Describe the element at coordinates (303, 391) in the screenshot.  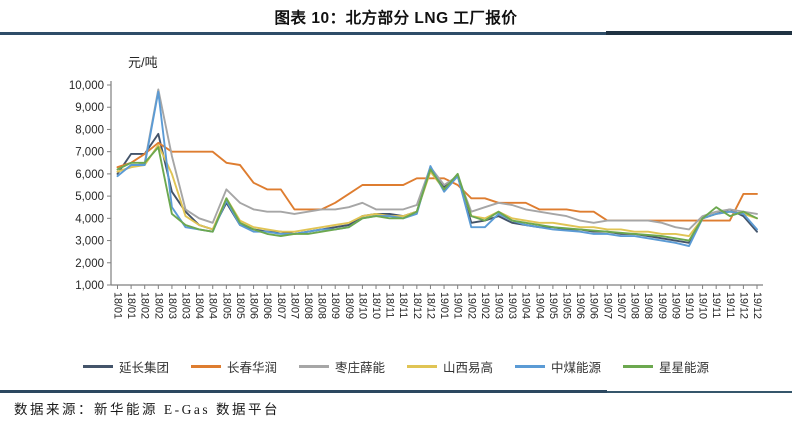
I see `footer-divider-left` at that location.